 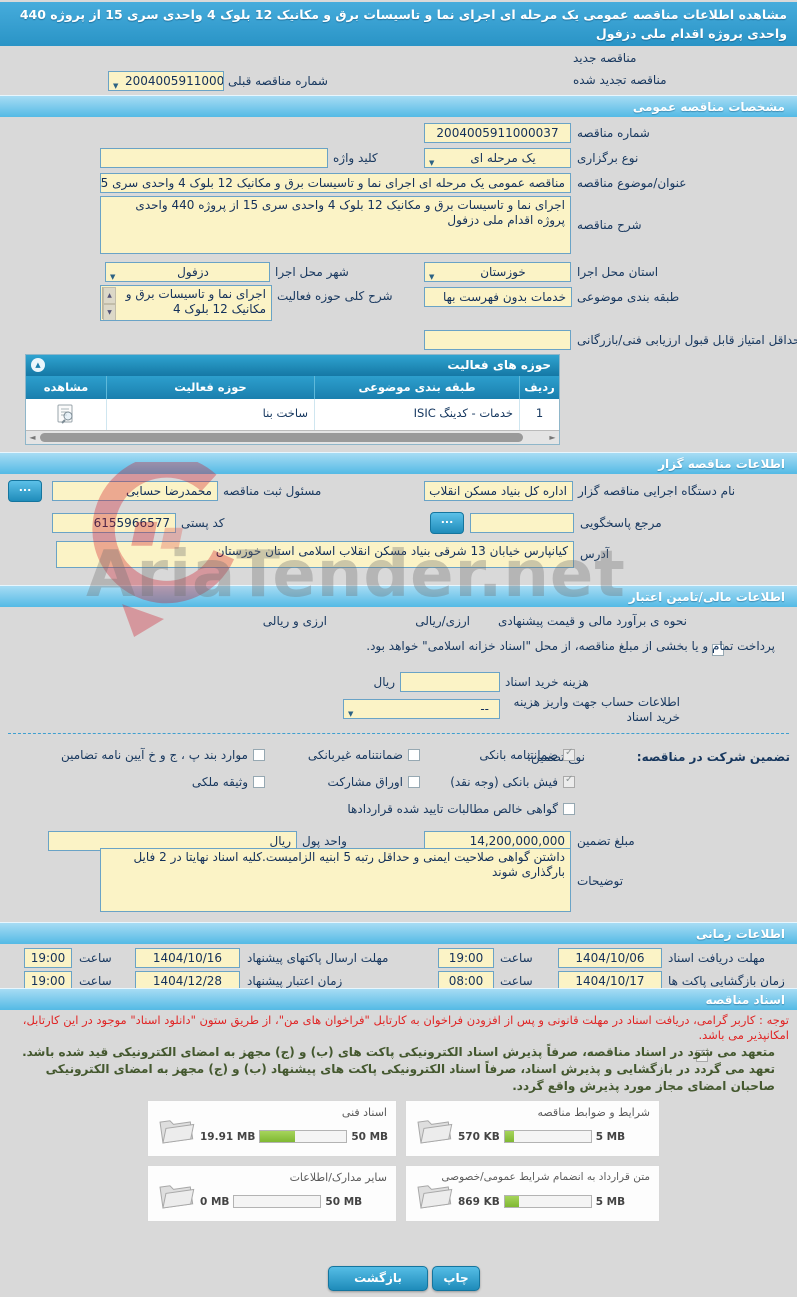 I want to click on keyword-field, so click(x=214, y=158).